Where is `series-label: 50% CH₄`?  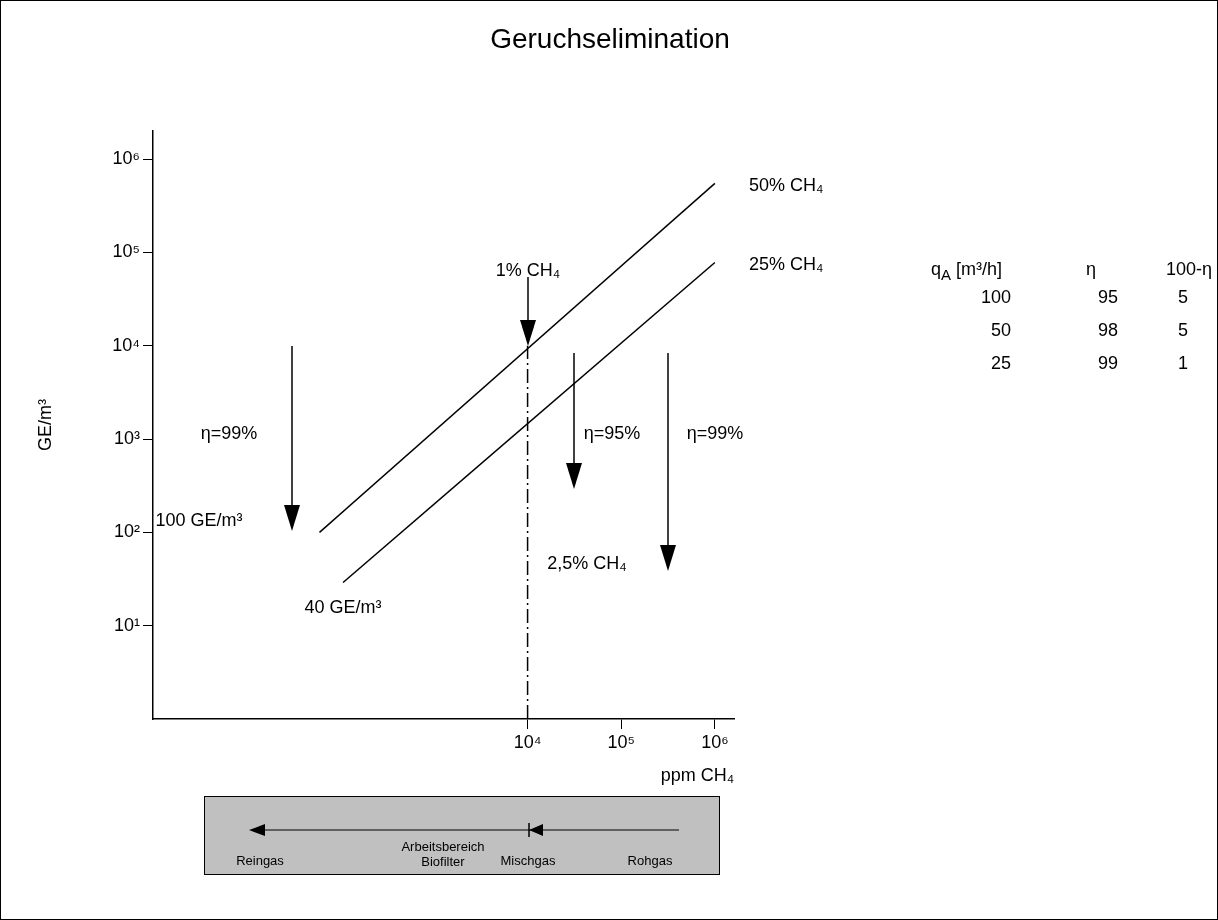
series-label: 50% CH₄ is located at coordinates (786, 185).